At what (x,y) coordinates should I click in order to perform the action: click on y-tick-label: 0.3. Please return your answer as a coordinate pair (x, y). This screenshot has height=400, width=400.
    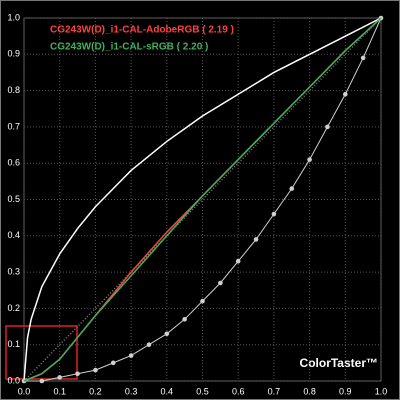
    Looking at the image, I should click on (13, 271).